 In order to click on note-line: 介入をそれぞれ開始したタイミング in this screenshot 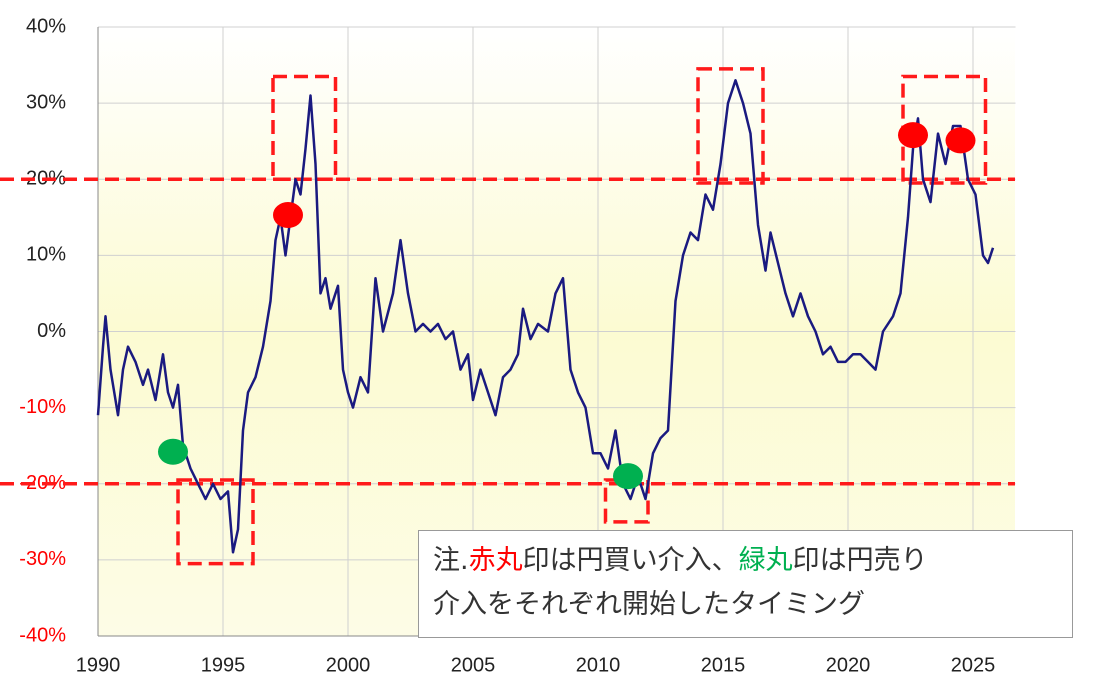, I will do `click(745, 605)`.